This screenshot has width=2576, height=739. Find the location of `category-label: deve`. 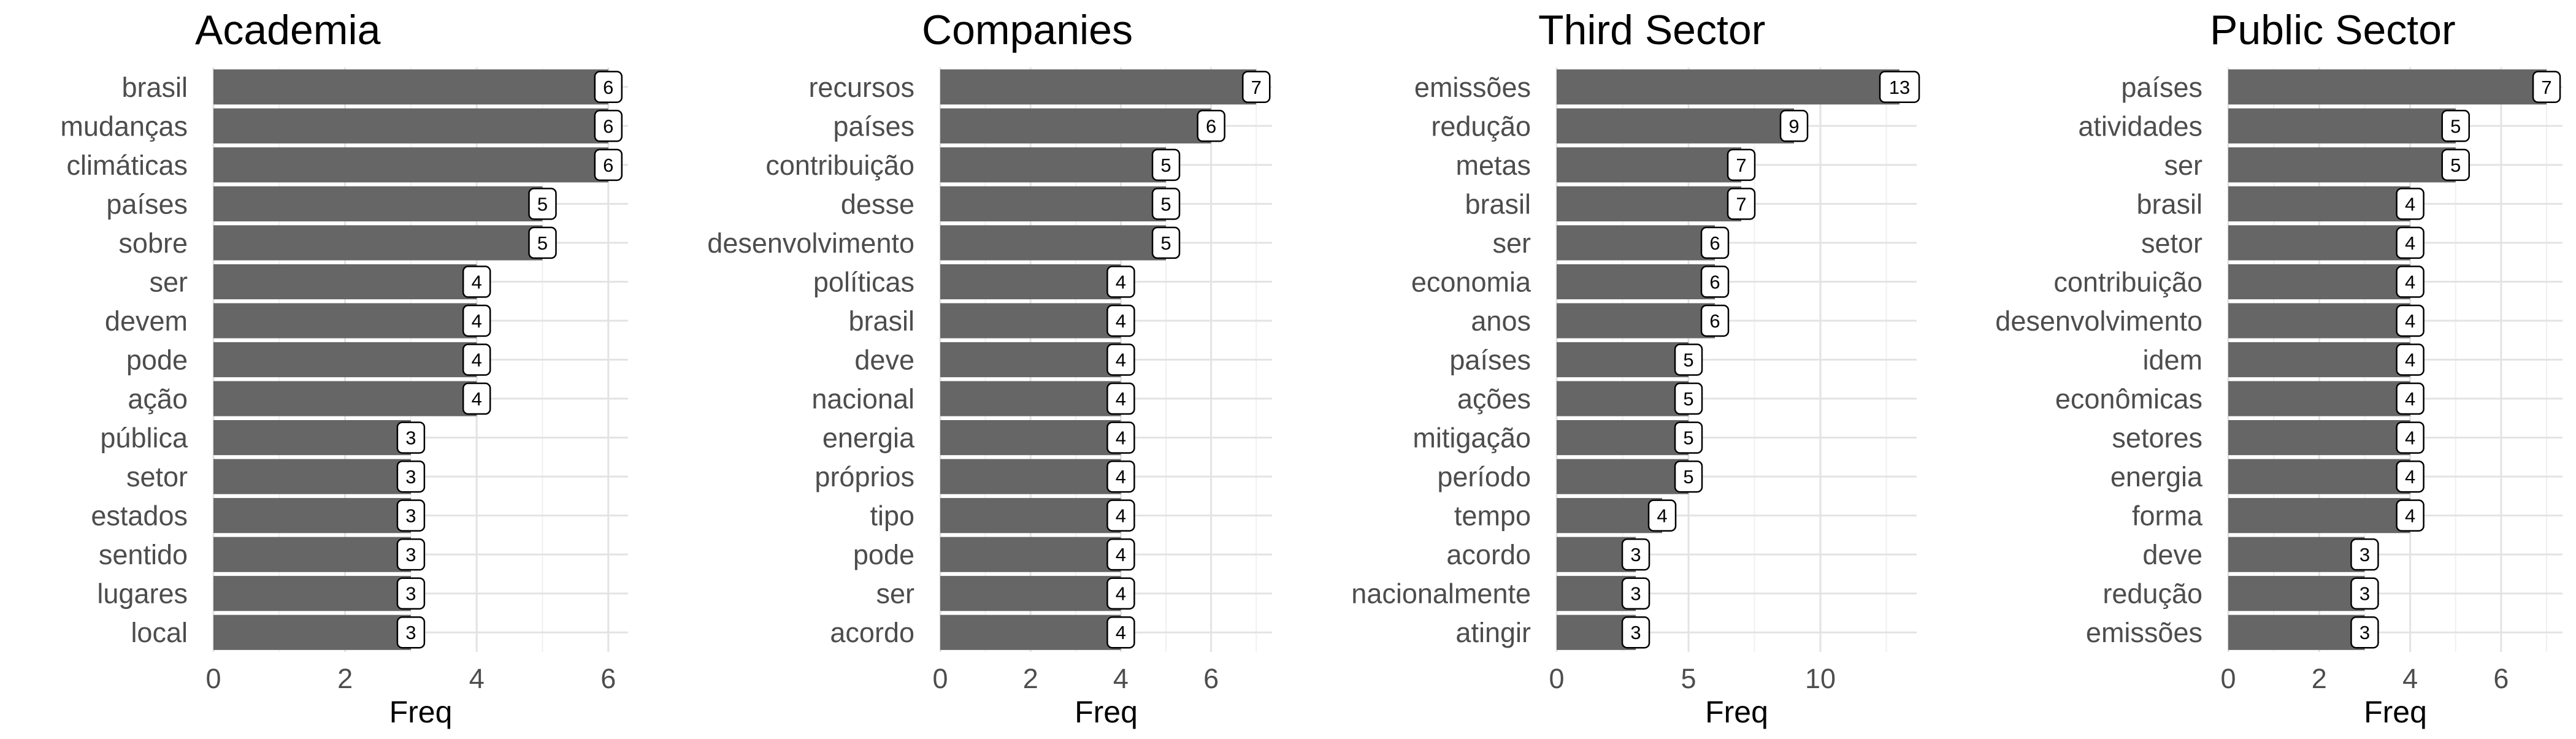

category-label: deve is located at coordinates (2172, 555).